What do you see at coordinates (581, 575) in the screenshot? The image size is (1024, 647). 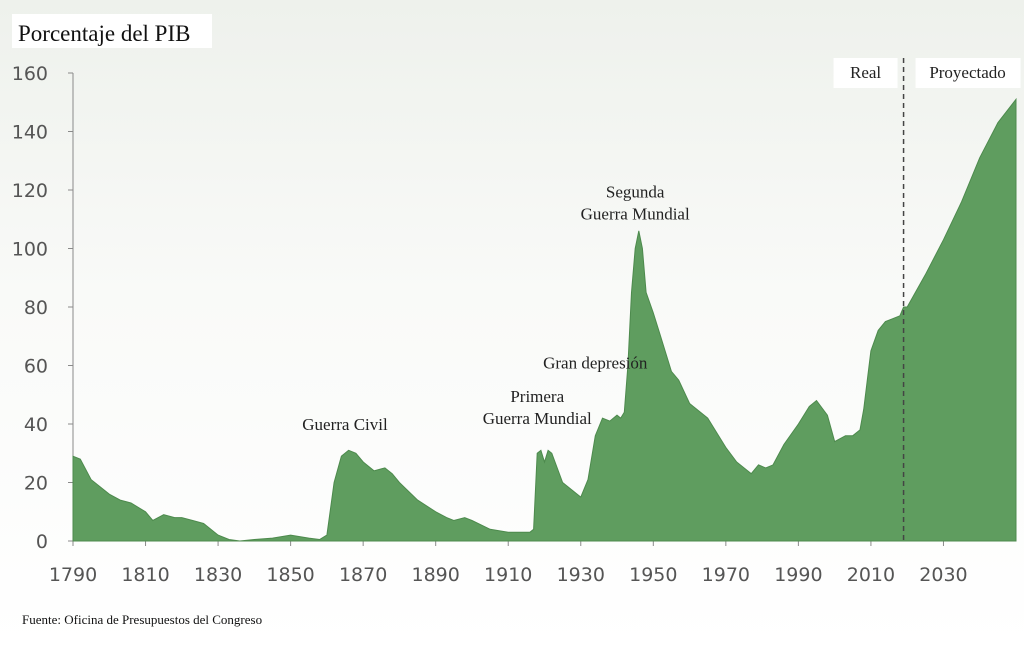 I see `x-tick-label: 1930` at bounding box center [581, 575].